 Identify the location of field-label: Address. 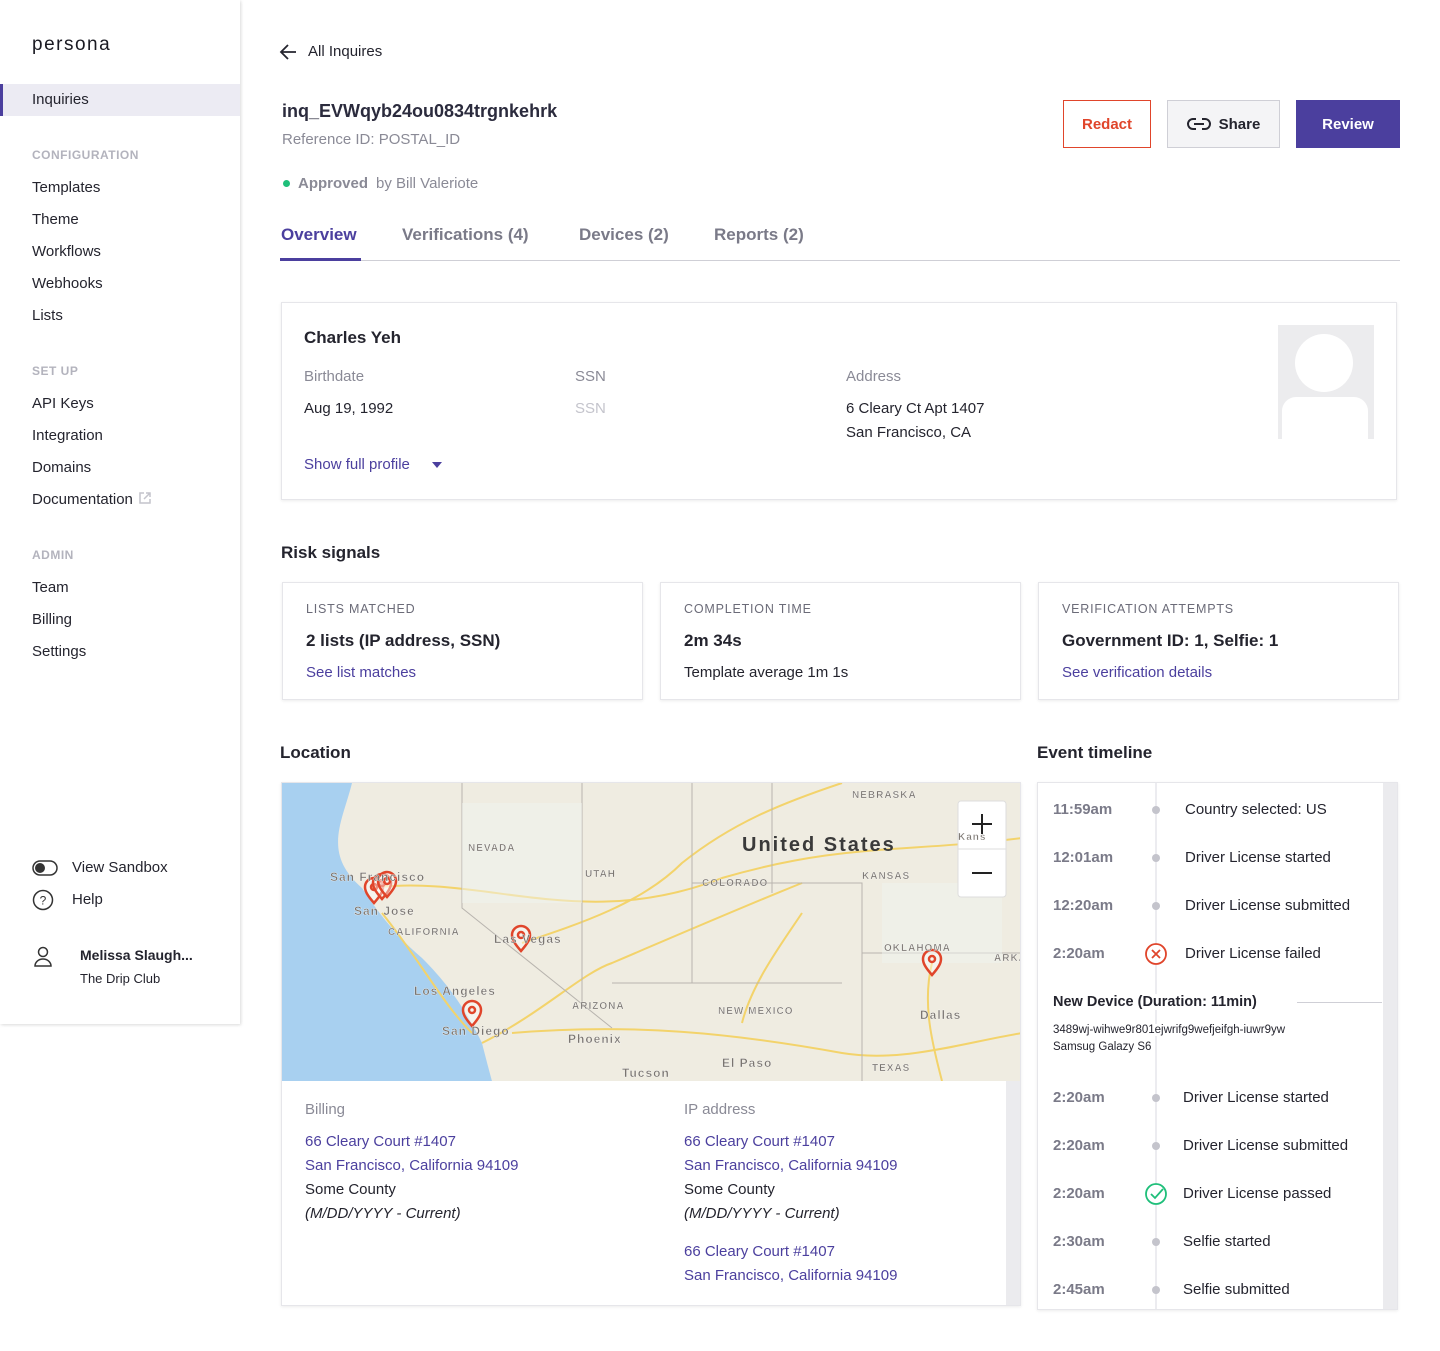
(874, 376).